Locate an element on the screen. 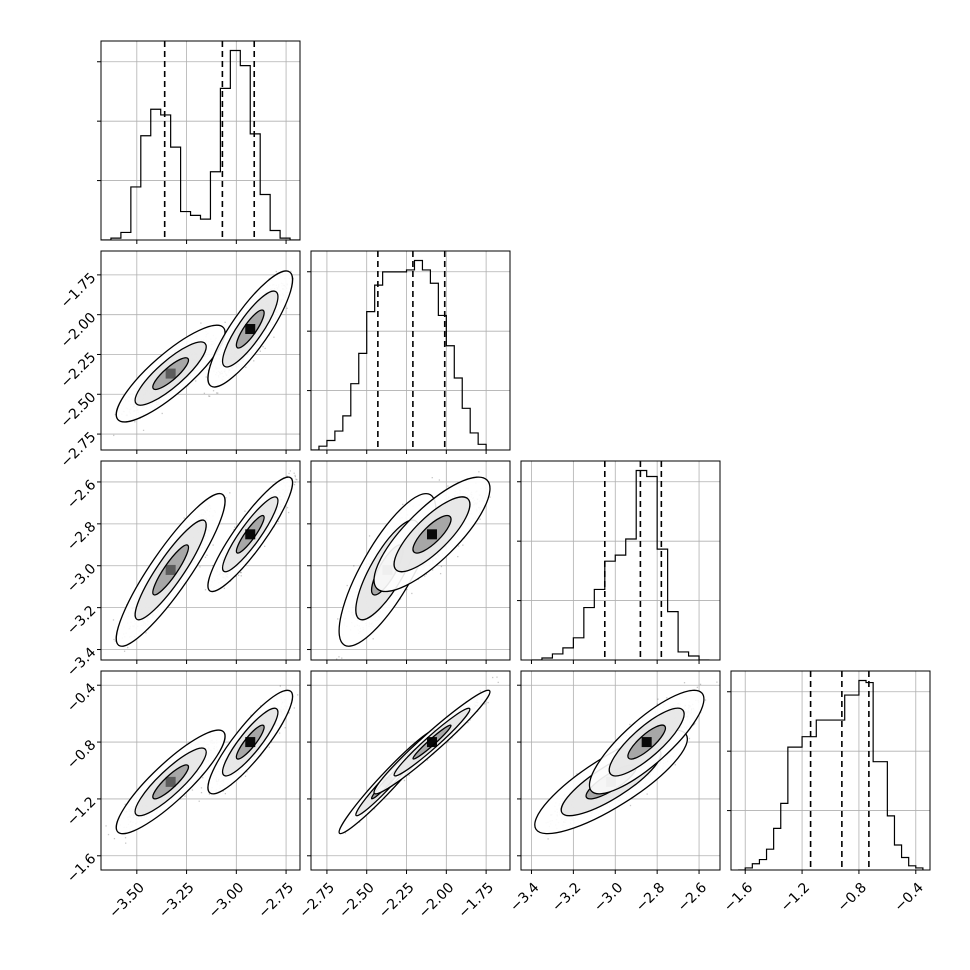 This screenshot has height=970, width=970. scatter-panel-3-1: −3.4−3.2−3.0−2.8−2.6 is located at coordinates (182, 570).